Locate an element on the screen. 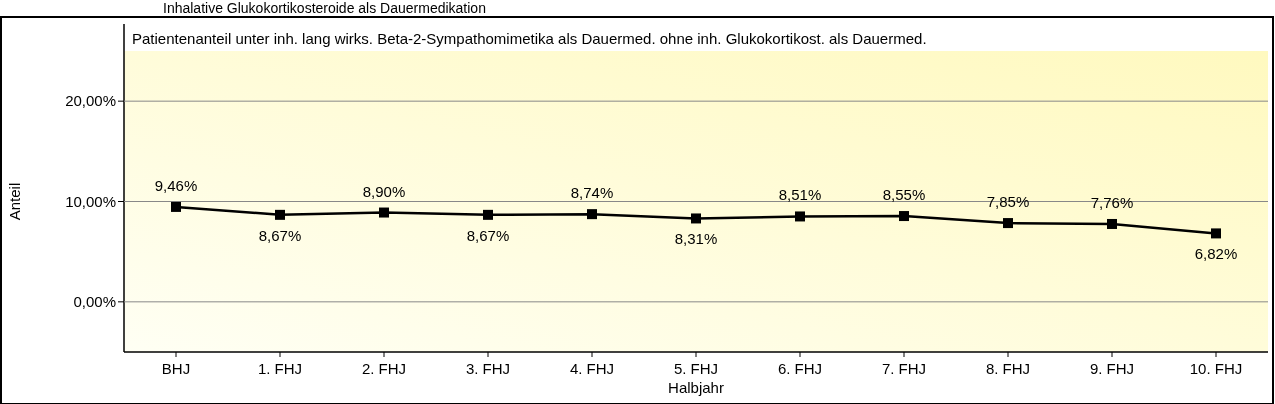  data-label: 8,74% is located at coordinates (592, 193).